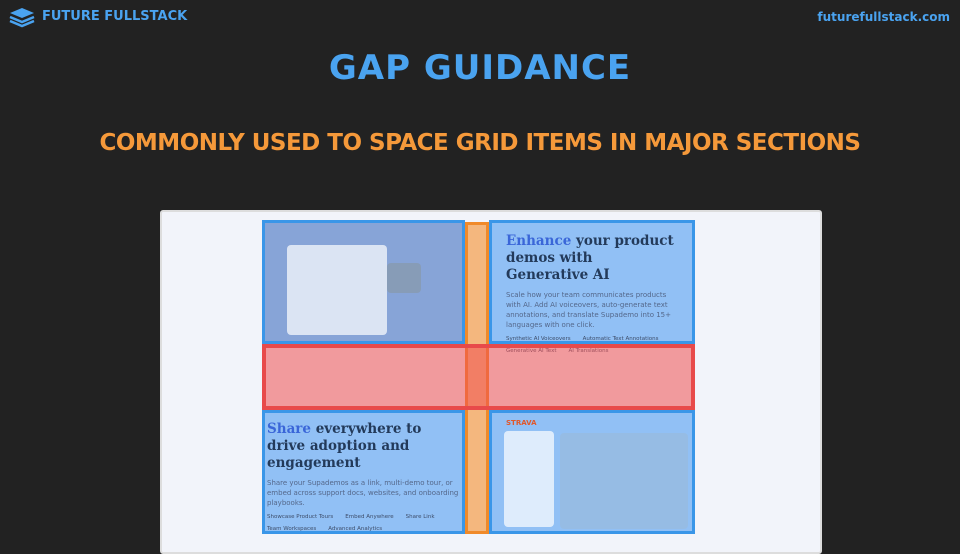 The width and height of the screenshot is (960, 554). What do you see at coordinates (289, 429) in the screenshot?
I see `heading-highlight: Share` at bounding box center [289, 429].